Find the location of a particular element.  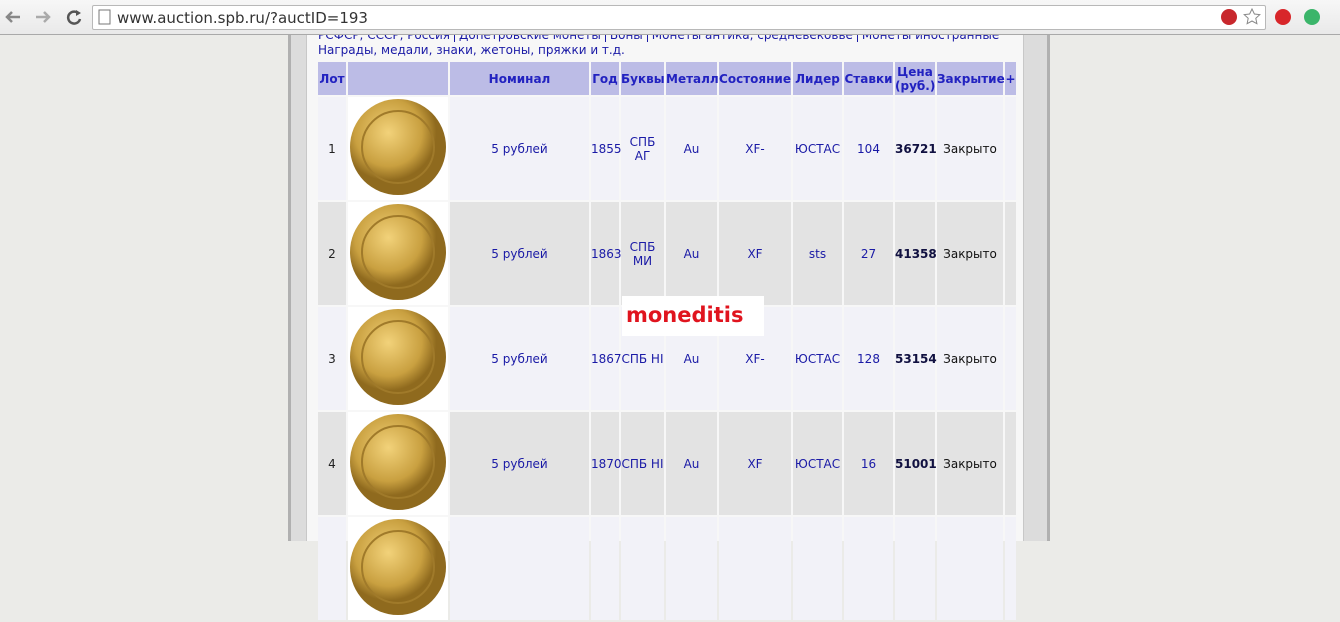

column-header: Цена (руб.) is located at coordinates (915, 78).